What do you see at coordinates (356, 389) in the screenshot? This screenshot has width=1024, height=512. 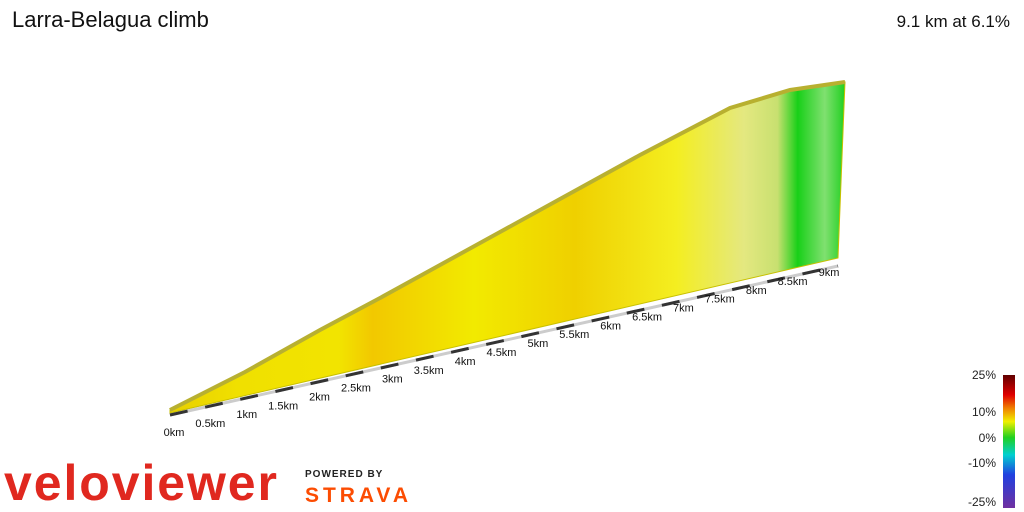 I see `distance-label: 2.5km` at bounding box center [356, 389].